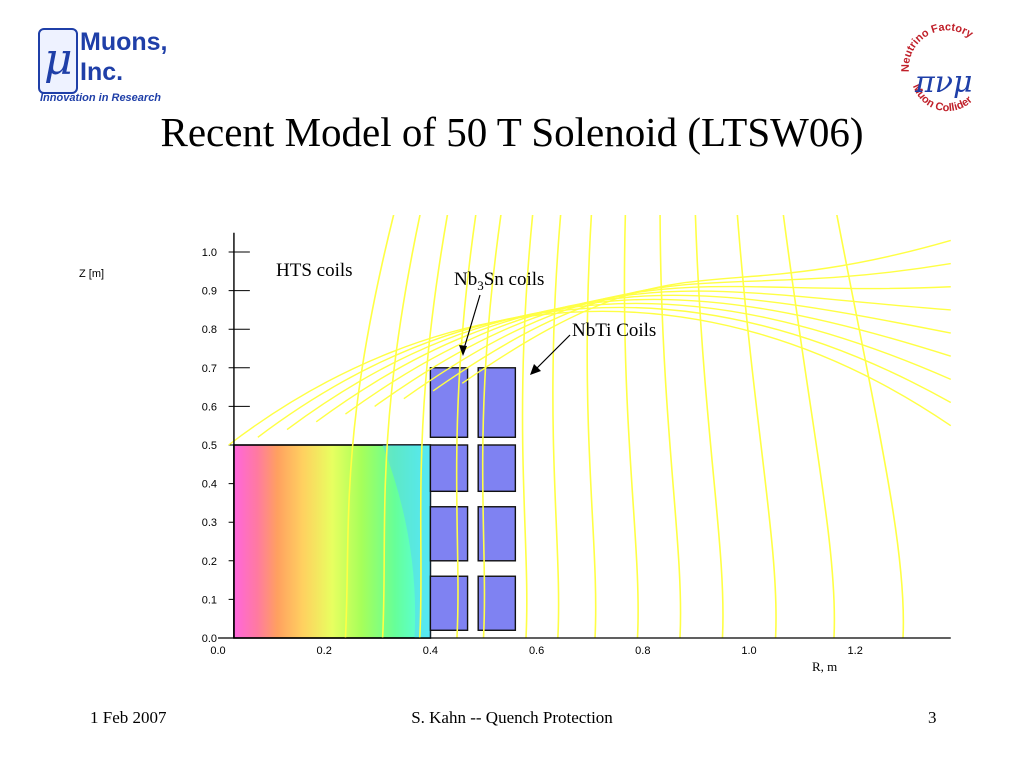  Describe the element at coordinates (209, 562) in the screenshot. I see `y-tick-label: 0.2` at that location.